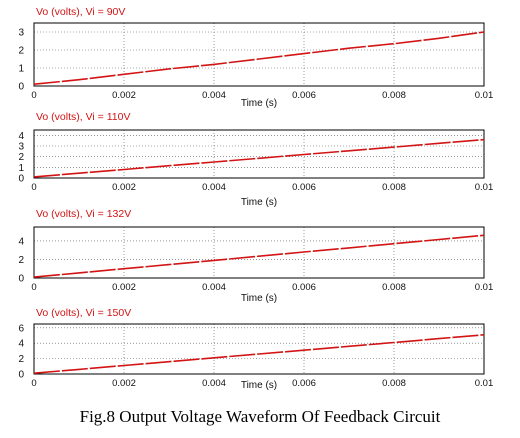 The height and width of the screenshot is (438, 520). I want to click on chart-title: Vo (volts), Vi = 132V, so click(83, 214).